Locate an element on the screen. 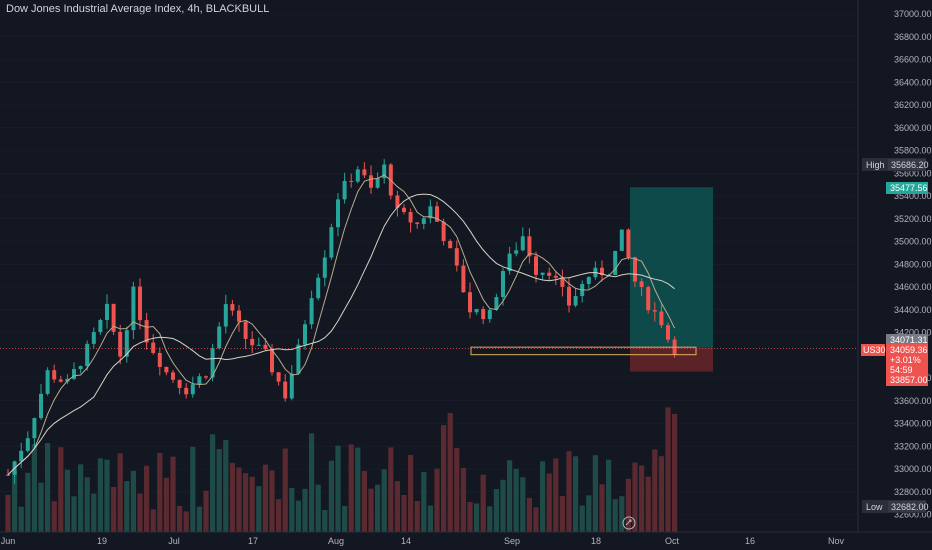 The image size is (932, 550). price-tick-label: 36000.00 is located at coordinates (913, 128).